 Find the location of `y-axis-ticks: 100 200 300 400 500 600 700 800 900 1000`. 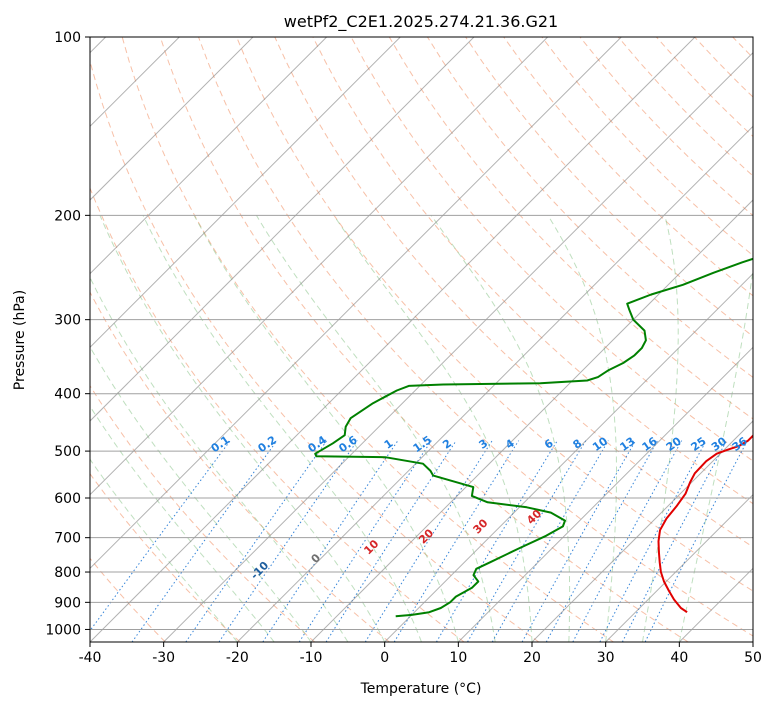

y-axis-ticks: 100 200 300 400 500 600 700 800 900 1000 is located at coordinates (67, 334).